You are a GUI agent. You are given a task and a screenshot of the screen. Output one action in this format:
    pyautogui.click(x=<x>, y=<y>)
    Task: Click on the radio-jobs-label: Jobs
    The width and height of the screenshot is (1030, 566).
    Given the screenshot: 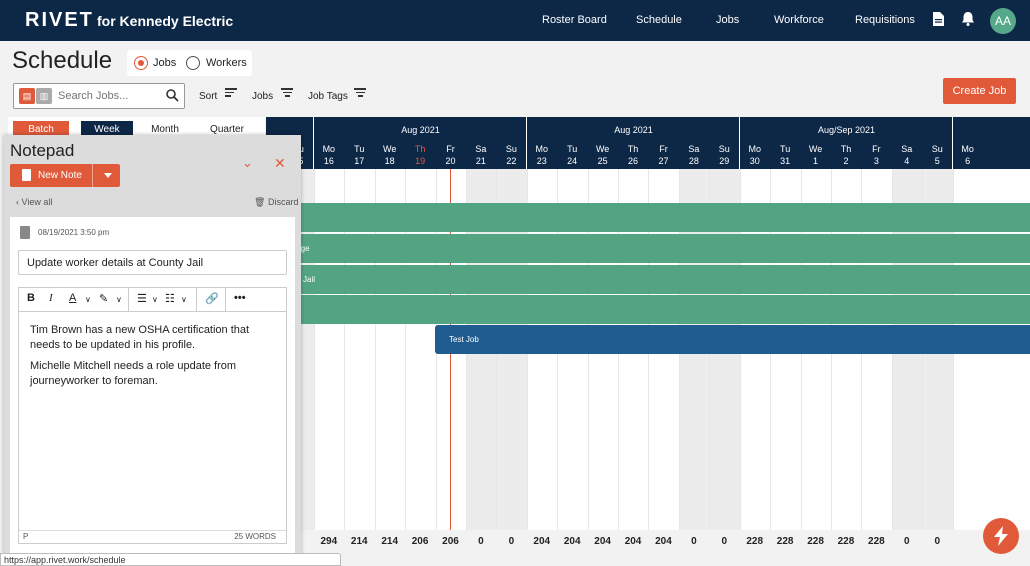 What is the action you would take?
    pyautogui.click(x=165, y=63)
    